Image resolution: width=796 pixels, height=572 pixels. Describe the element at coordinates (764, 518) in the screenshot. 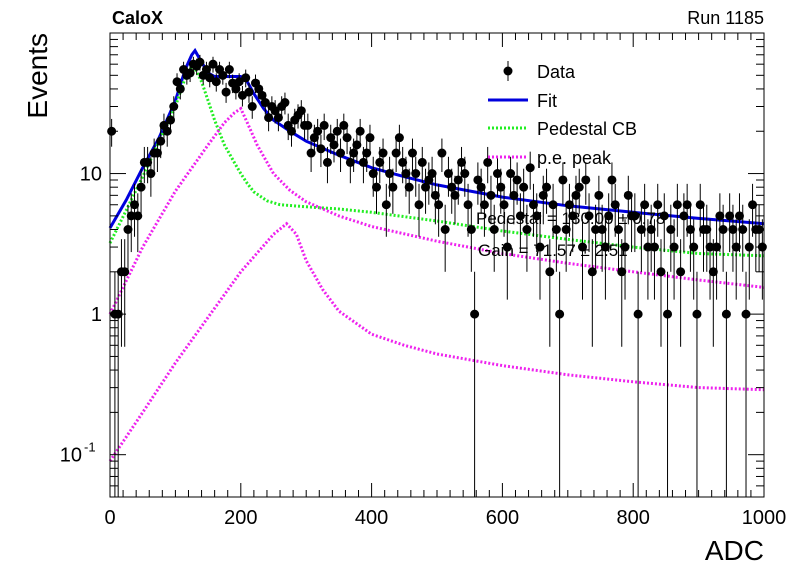

I see `x-tick-label: 1000` at that location.